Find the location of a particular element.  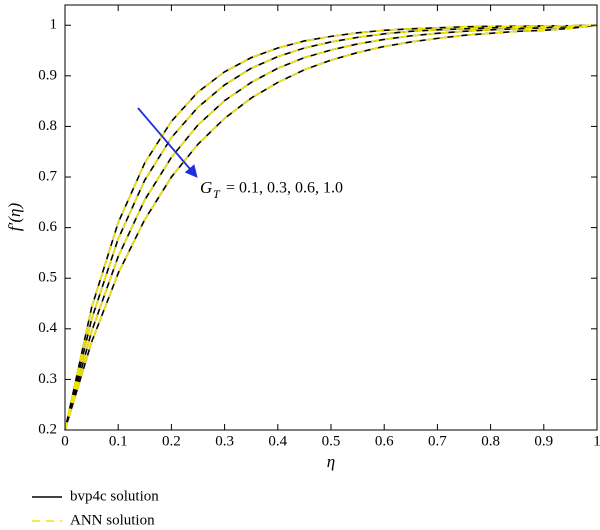

legend-label: ANN solution is located at coordinates (112, 520).